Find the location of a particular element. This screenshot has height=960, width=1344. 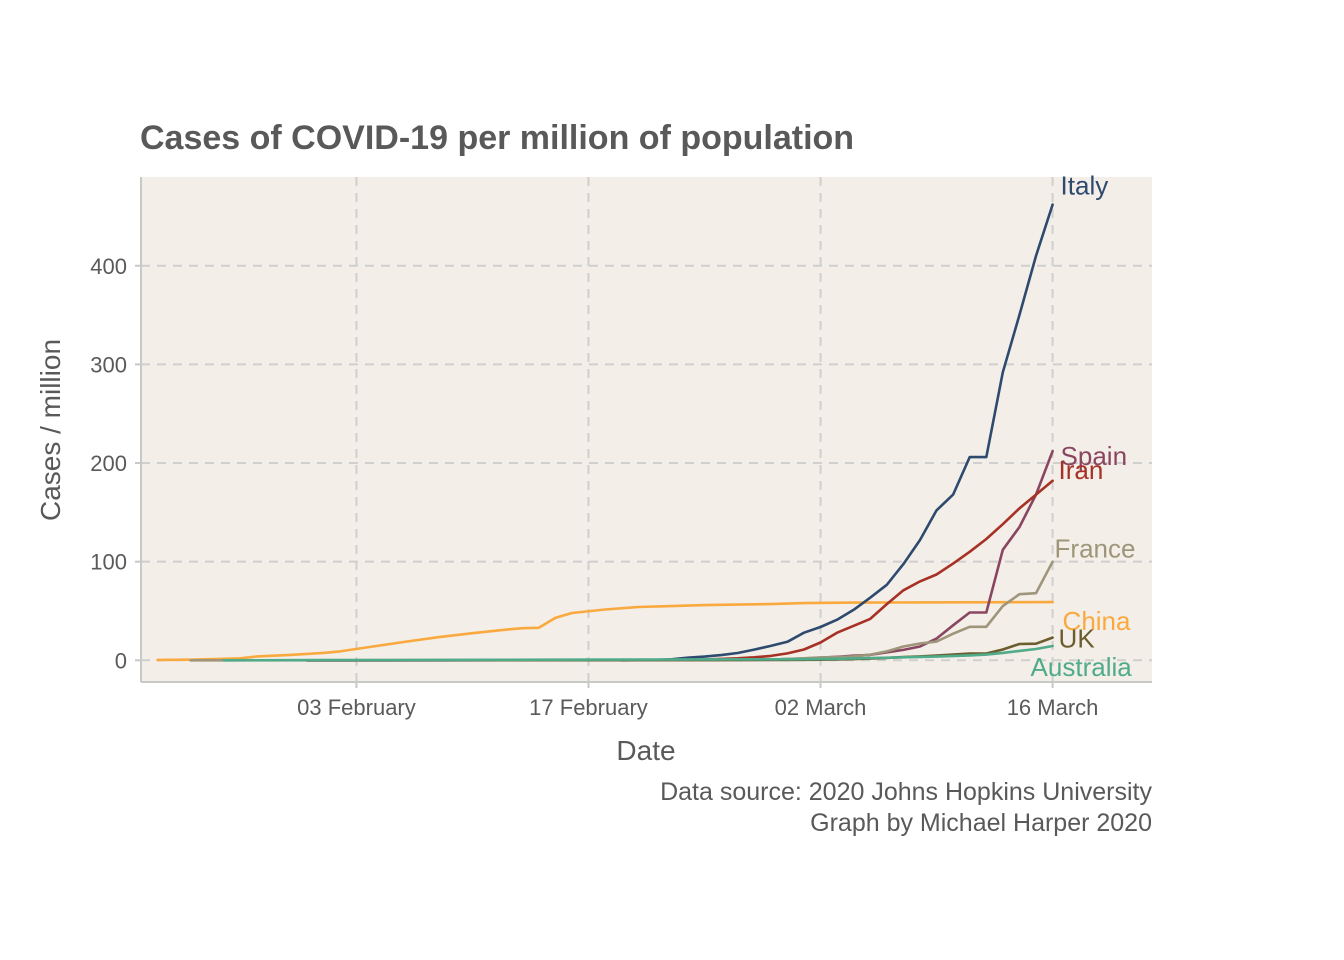

y-tick-label: 400 is located at coordinates (108, 266).